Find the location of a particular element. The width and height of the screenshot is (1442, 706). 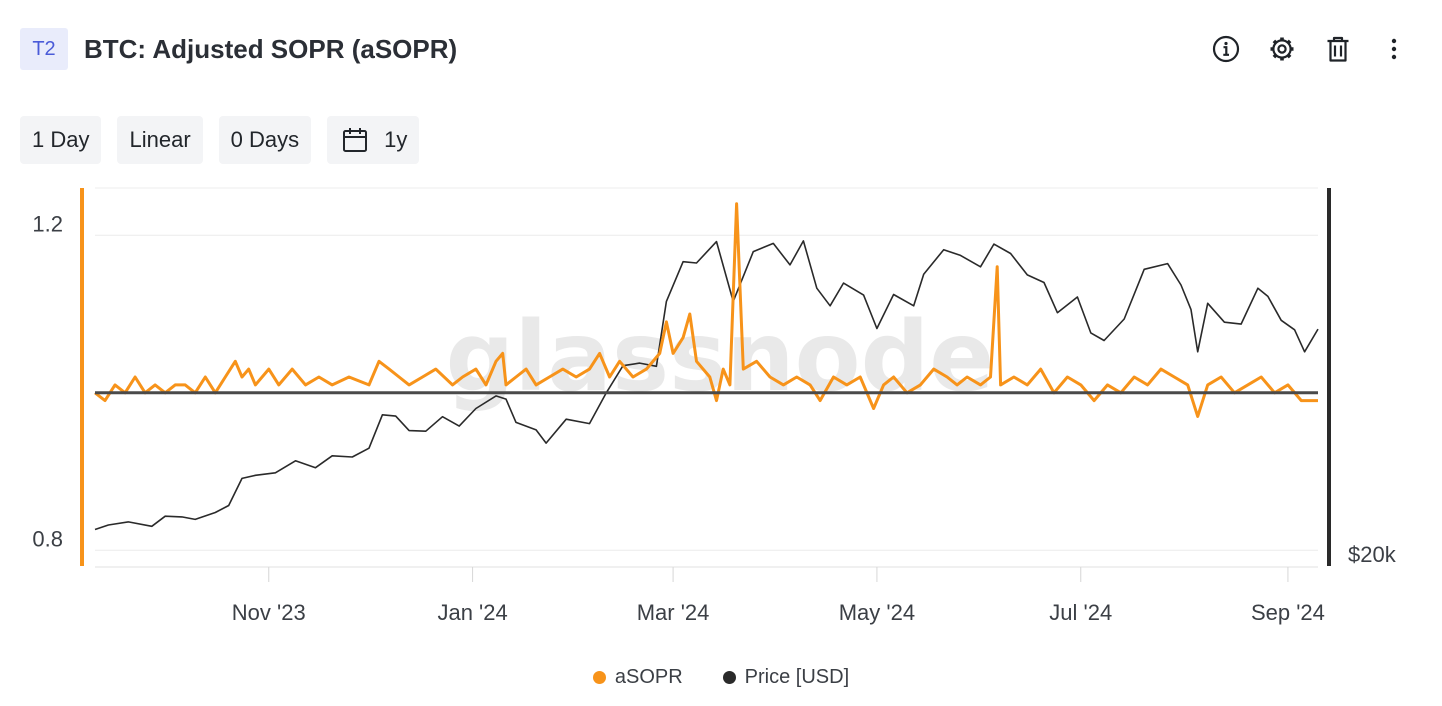

delete-button is located at coordinates (1338, 49).